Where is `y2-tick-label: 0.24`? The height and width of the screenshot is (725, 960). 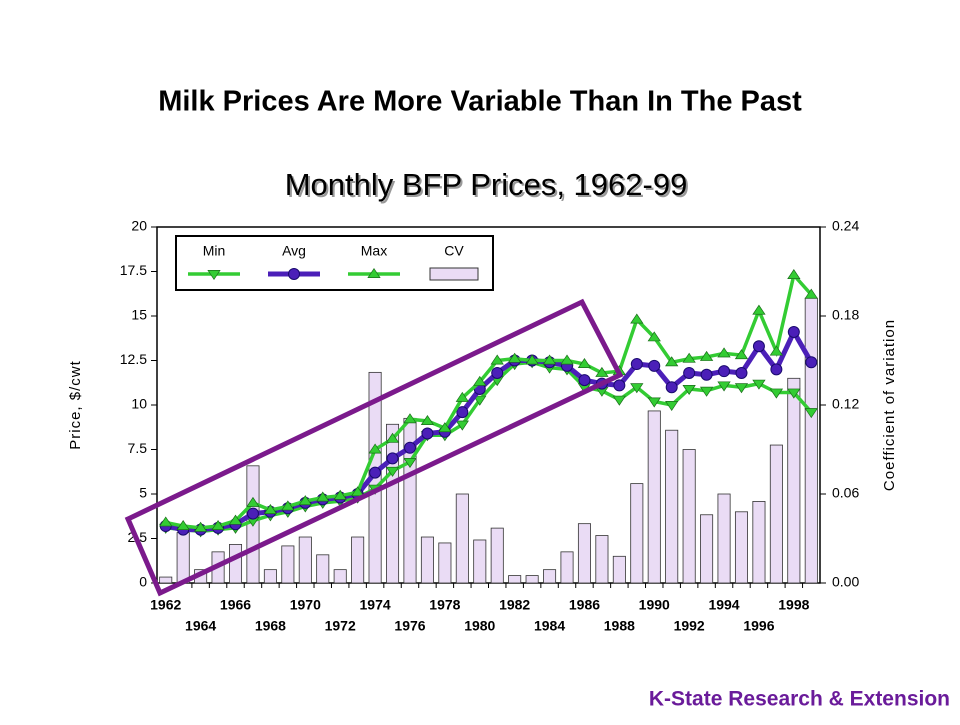
y2-tick-label: 0.24 is located at coordinates (845, 226).